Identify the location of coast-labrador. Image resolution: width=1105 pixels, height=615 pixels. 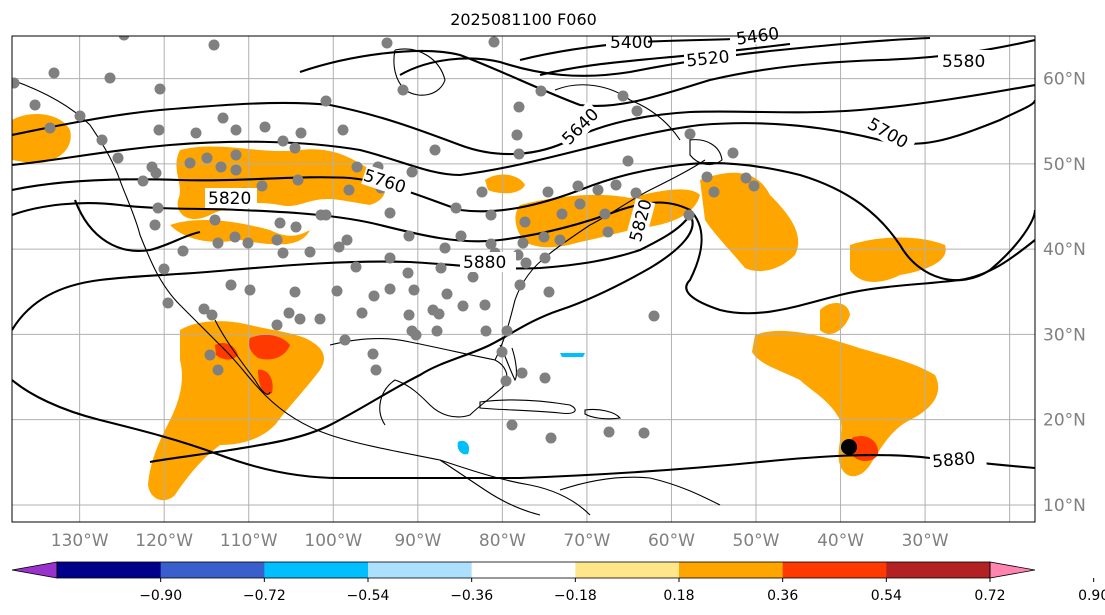
(617, 112).